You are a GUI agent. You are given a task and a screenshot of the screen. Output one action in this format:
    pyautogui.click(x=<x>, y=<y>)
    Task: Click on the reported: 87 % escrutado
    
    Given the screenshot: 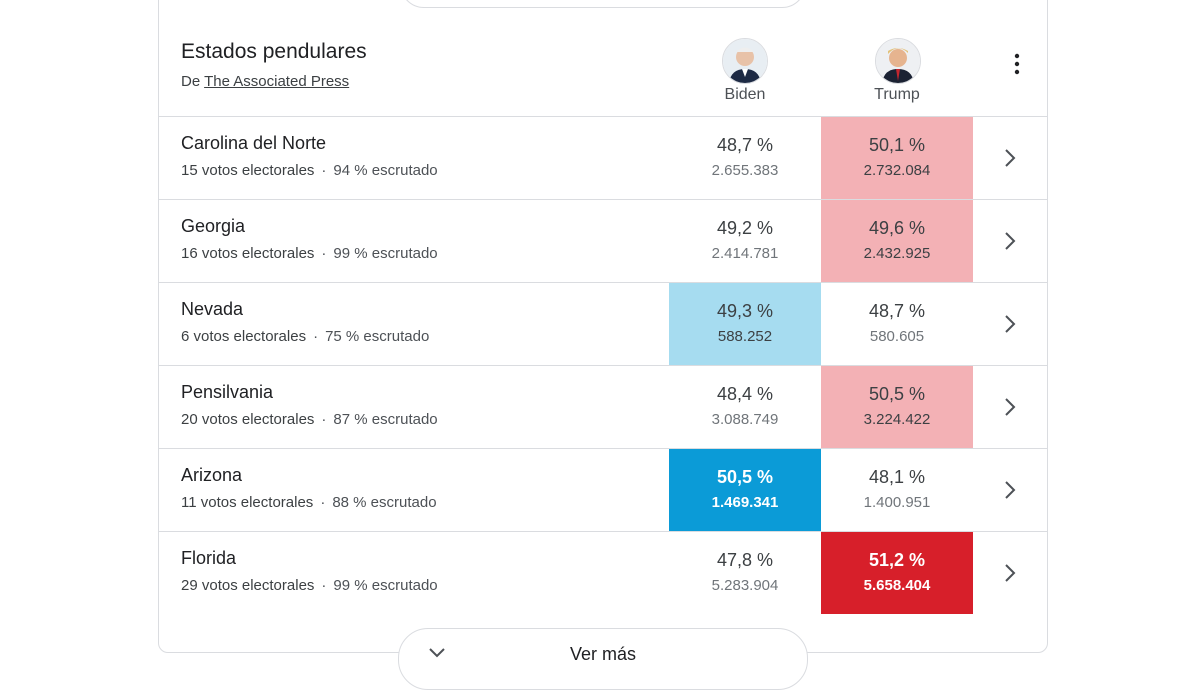 What is the action you would take?
    pyautogui.click(x=385, y=419)
    